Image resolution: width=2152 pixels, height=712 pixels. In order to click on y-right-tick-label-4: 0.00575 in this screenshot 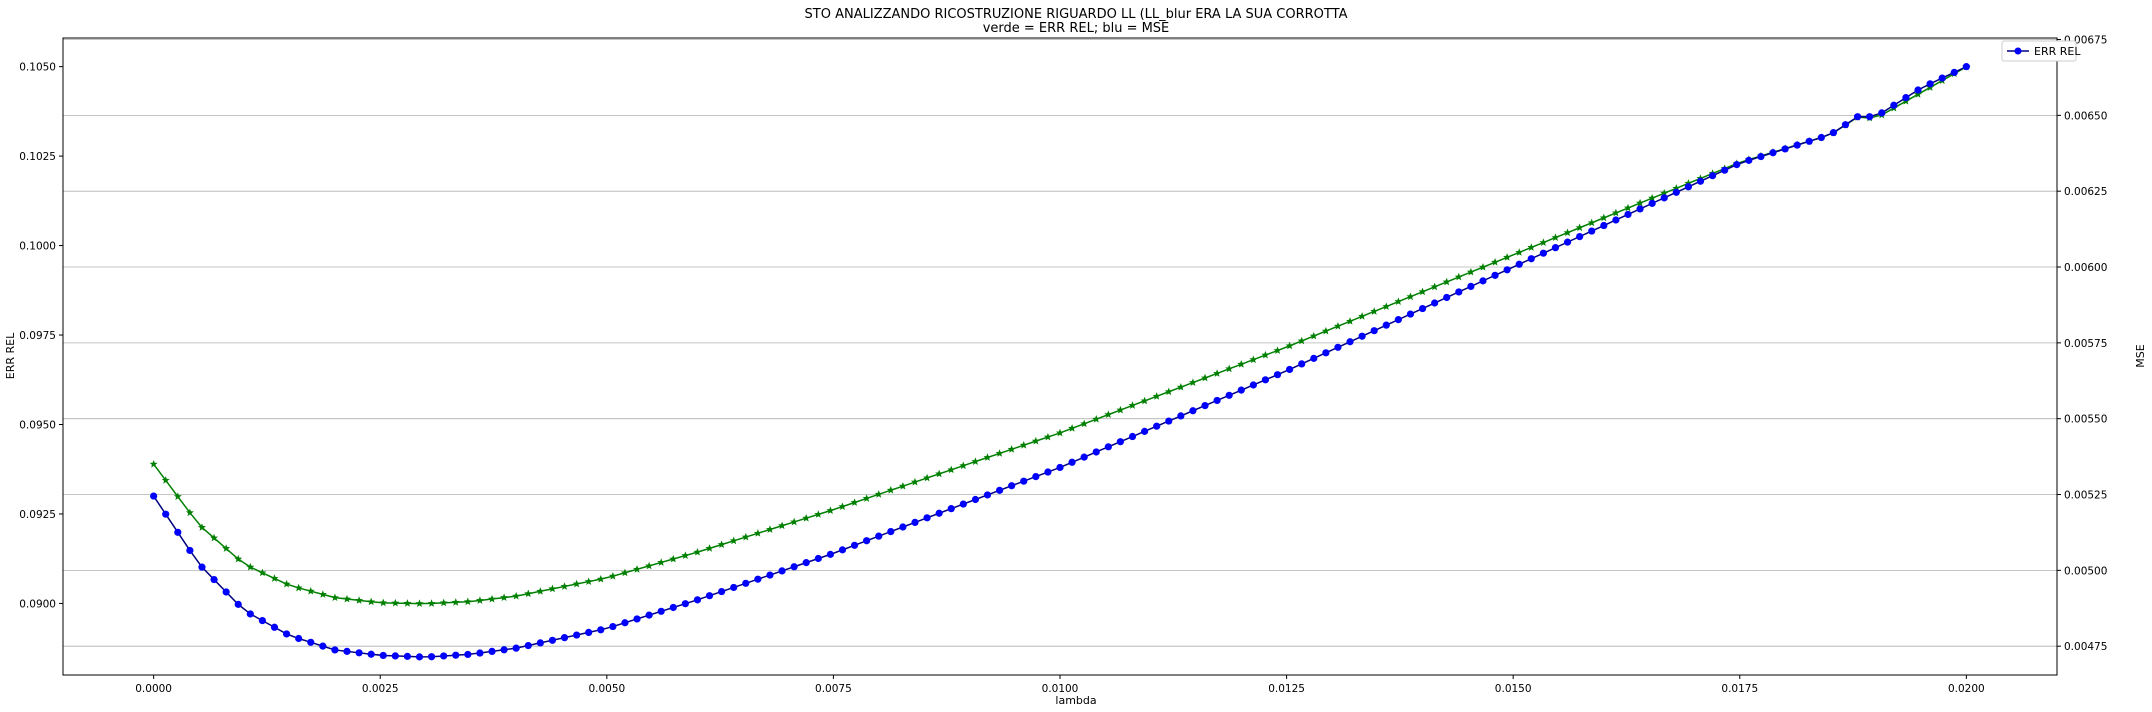, I will do `click(2085, 344)`.